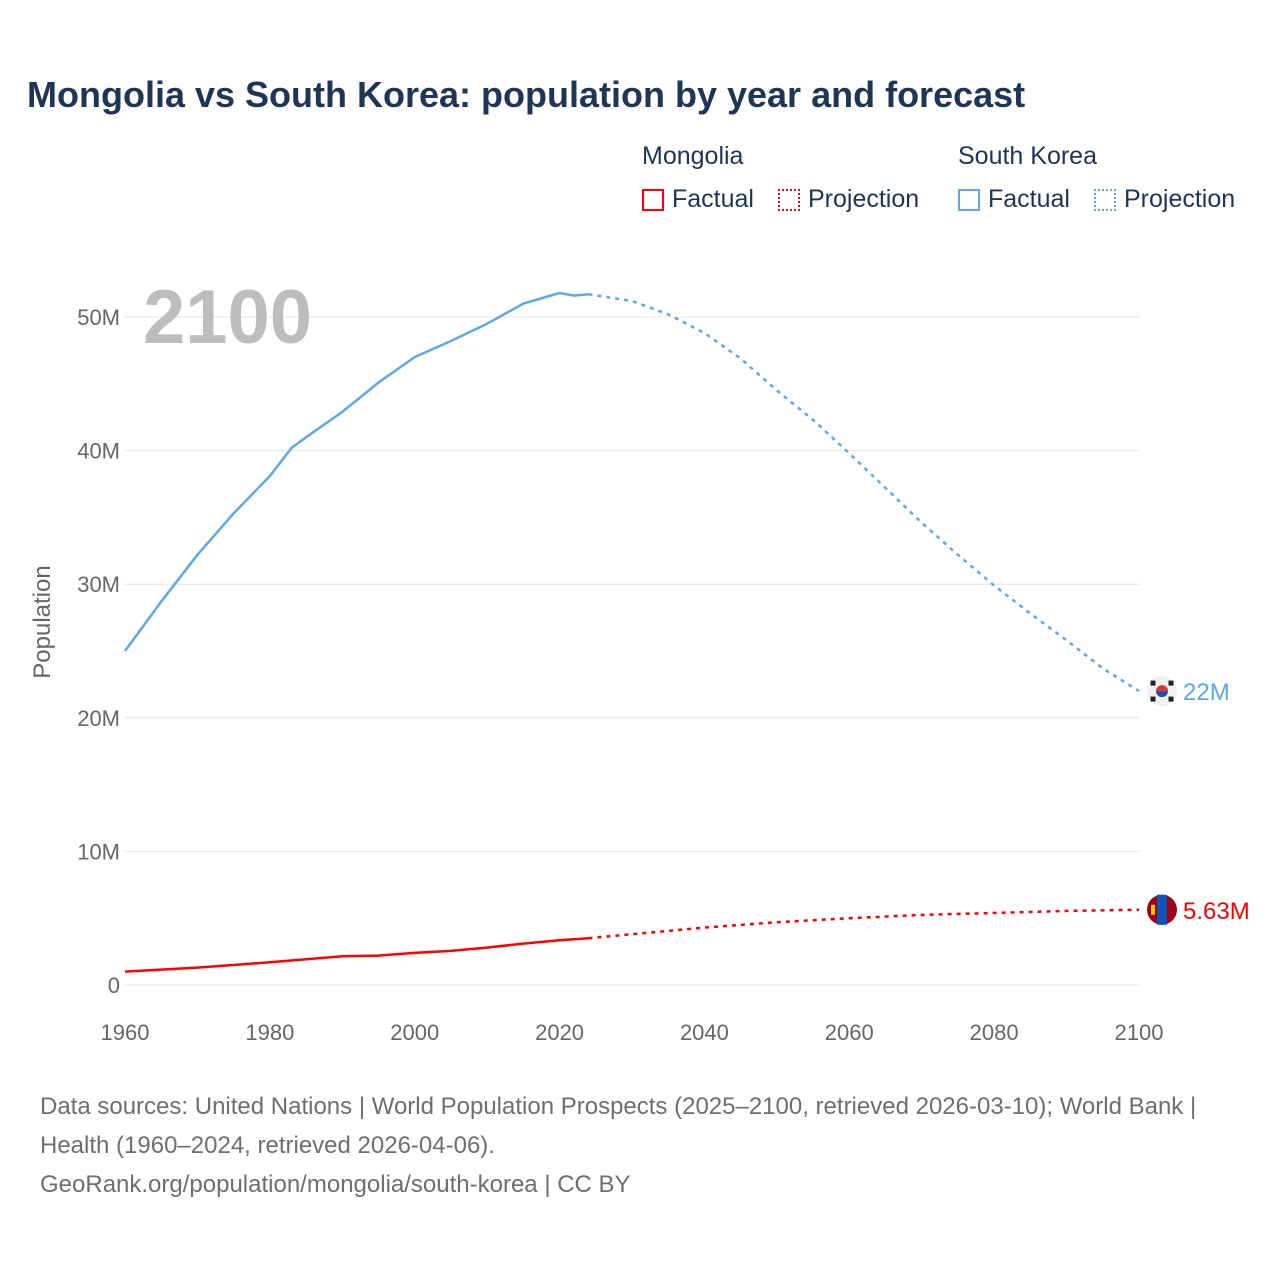  Describe the element at coordinates (1162, 688) in the screenshot. I see `flag-taeguk-red` at that location.